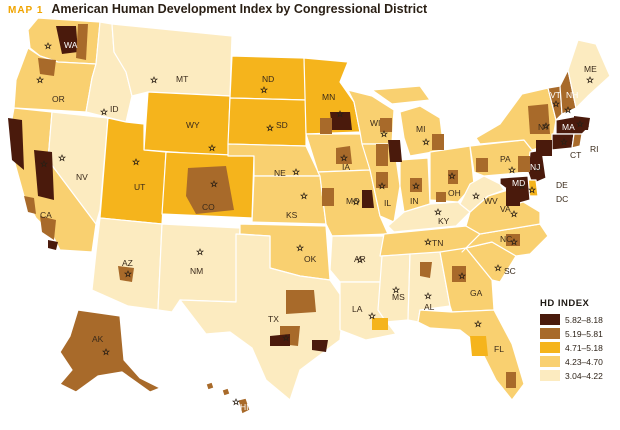  What do you see at coordinates (482, 194) in the screenshot?
I see `state-wv` at bounding box center [482, 194].